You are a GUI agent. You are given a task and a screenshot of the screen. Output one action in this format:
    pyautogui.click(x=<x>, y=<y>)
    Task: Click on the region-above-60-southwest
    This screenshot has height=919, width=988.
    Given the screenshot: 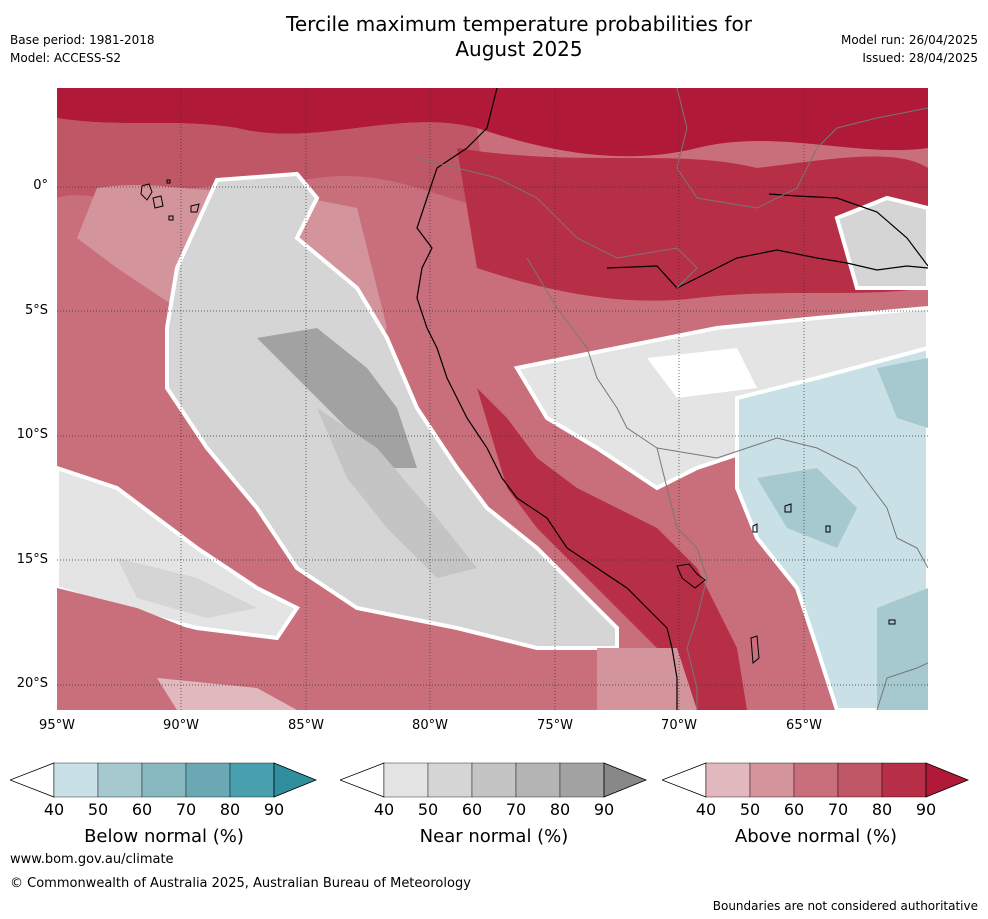 What is the action you would take?
    pyautogui.click(x=217, y=649)
    